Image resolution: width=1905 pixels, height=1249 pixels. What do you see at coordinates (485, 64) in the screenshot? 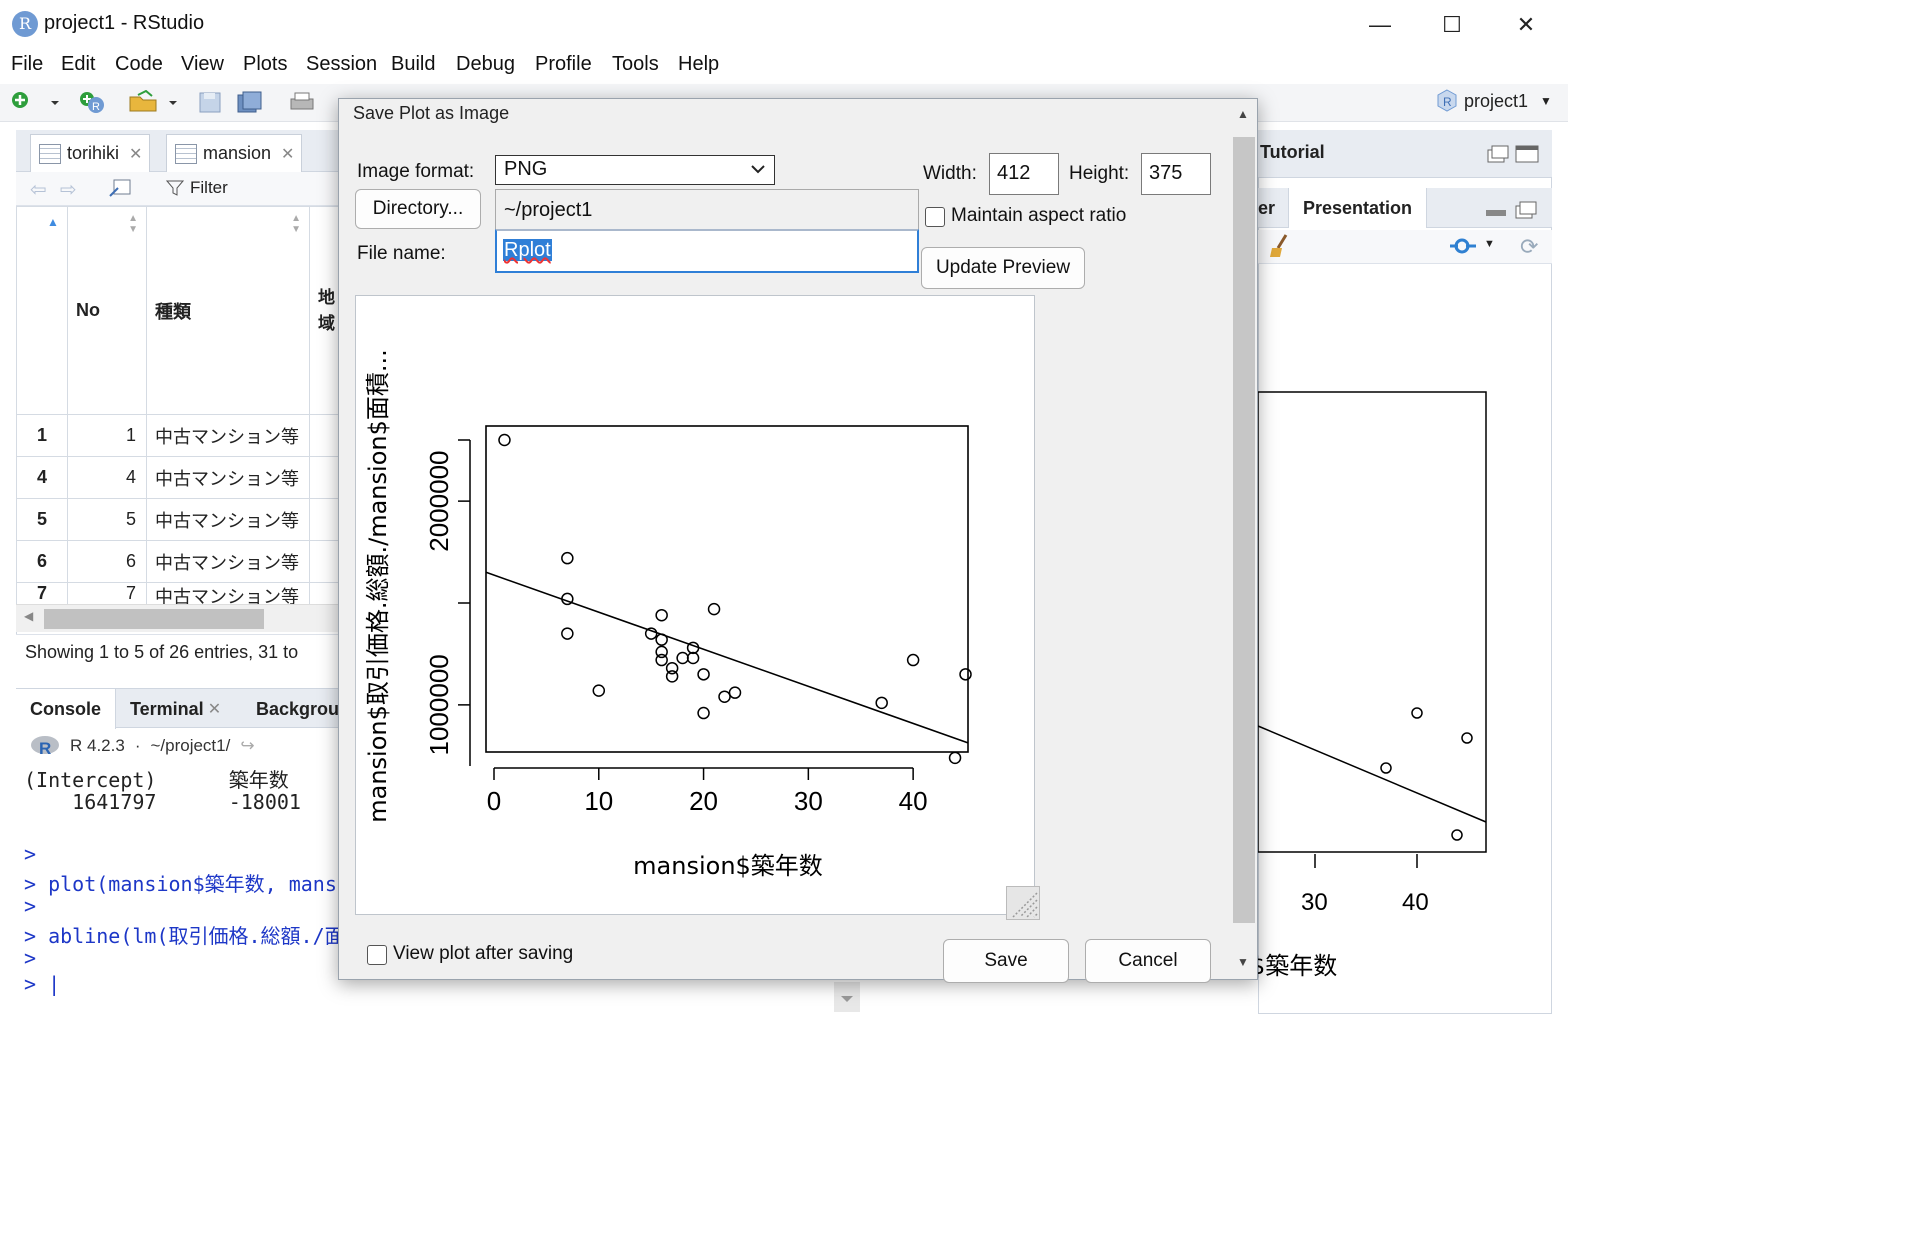
I see `menu-debug: Debug` at bounding box center [485, 64].